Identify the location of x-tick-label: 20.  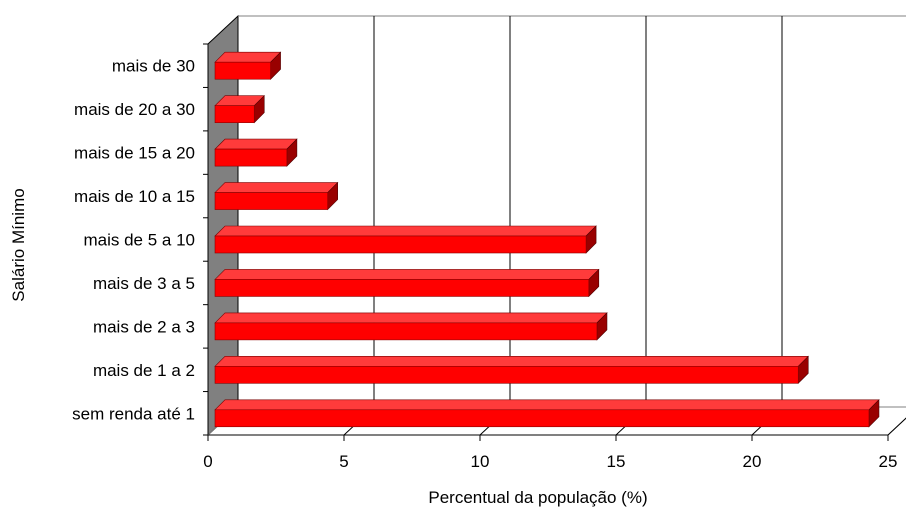
(752, 461).